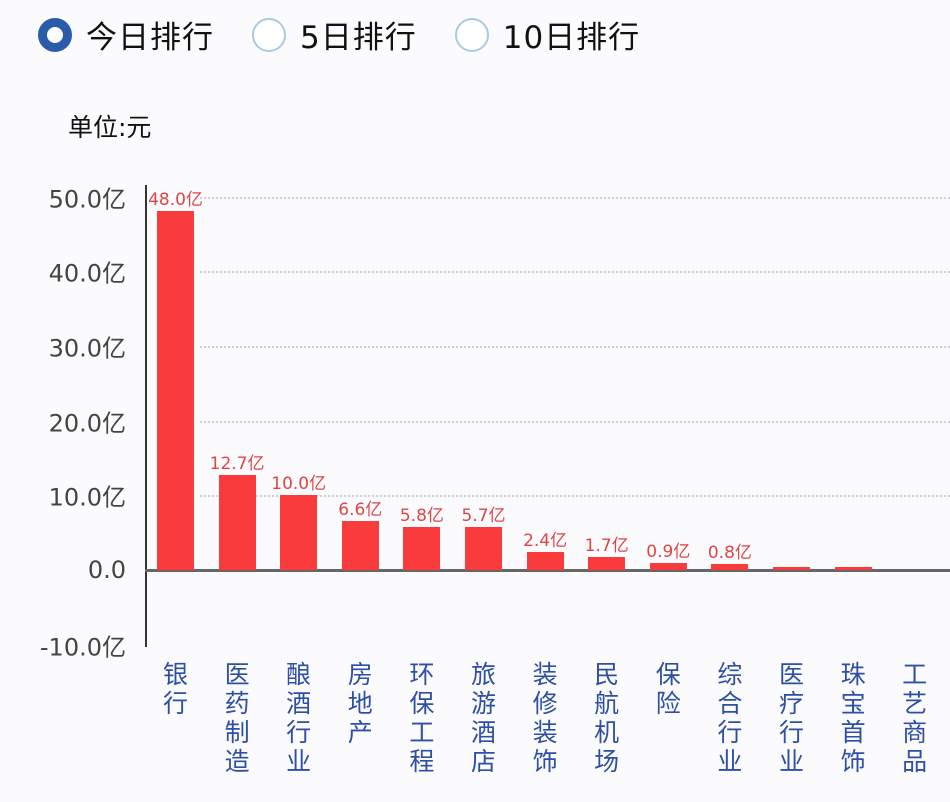 This screenshot has width=950, height=802. I want to click on x-category-label: 民航机场, so click(607, 718).